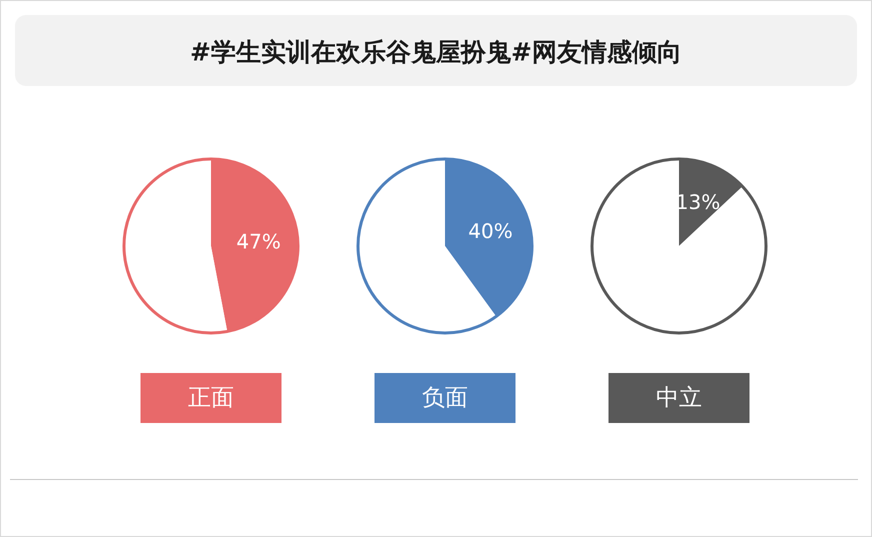 The image size is (872, 537). I want to click on text: 中立, so click(679, 398).